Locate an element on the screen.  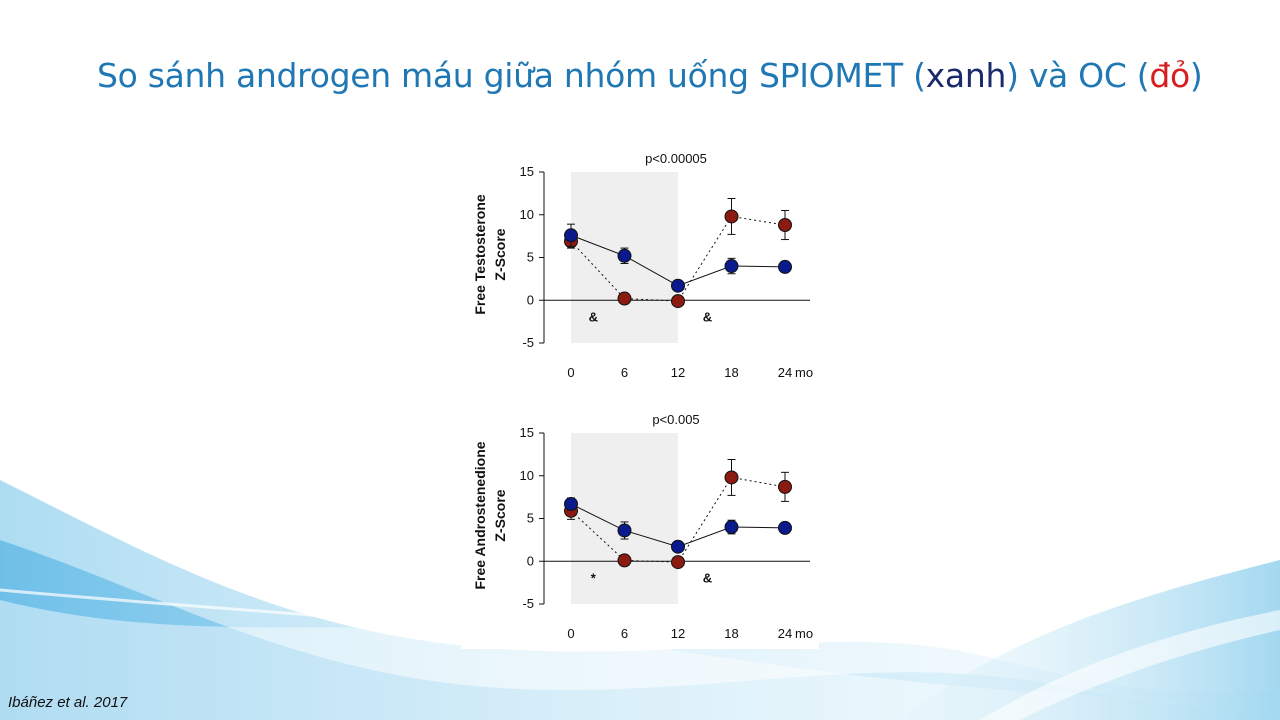
chart2-x-tick-label: 6 is located at coordinates (624, 633).